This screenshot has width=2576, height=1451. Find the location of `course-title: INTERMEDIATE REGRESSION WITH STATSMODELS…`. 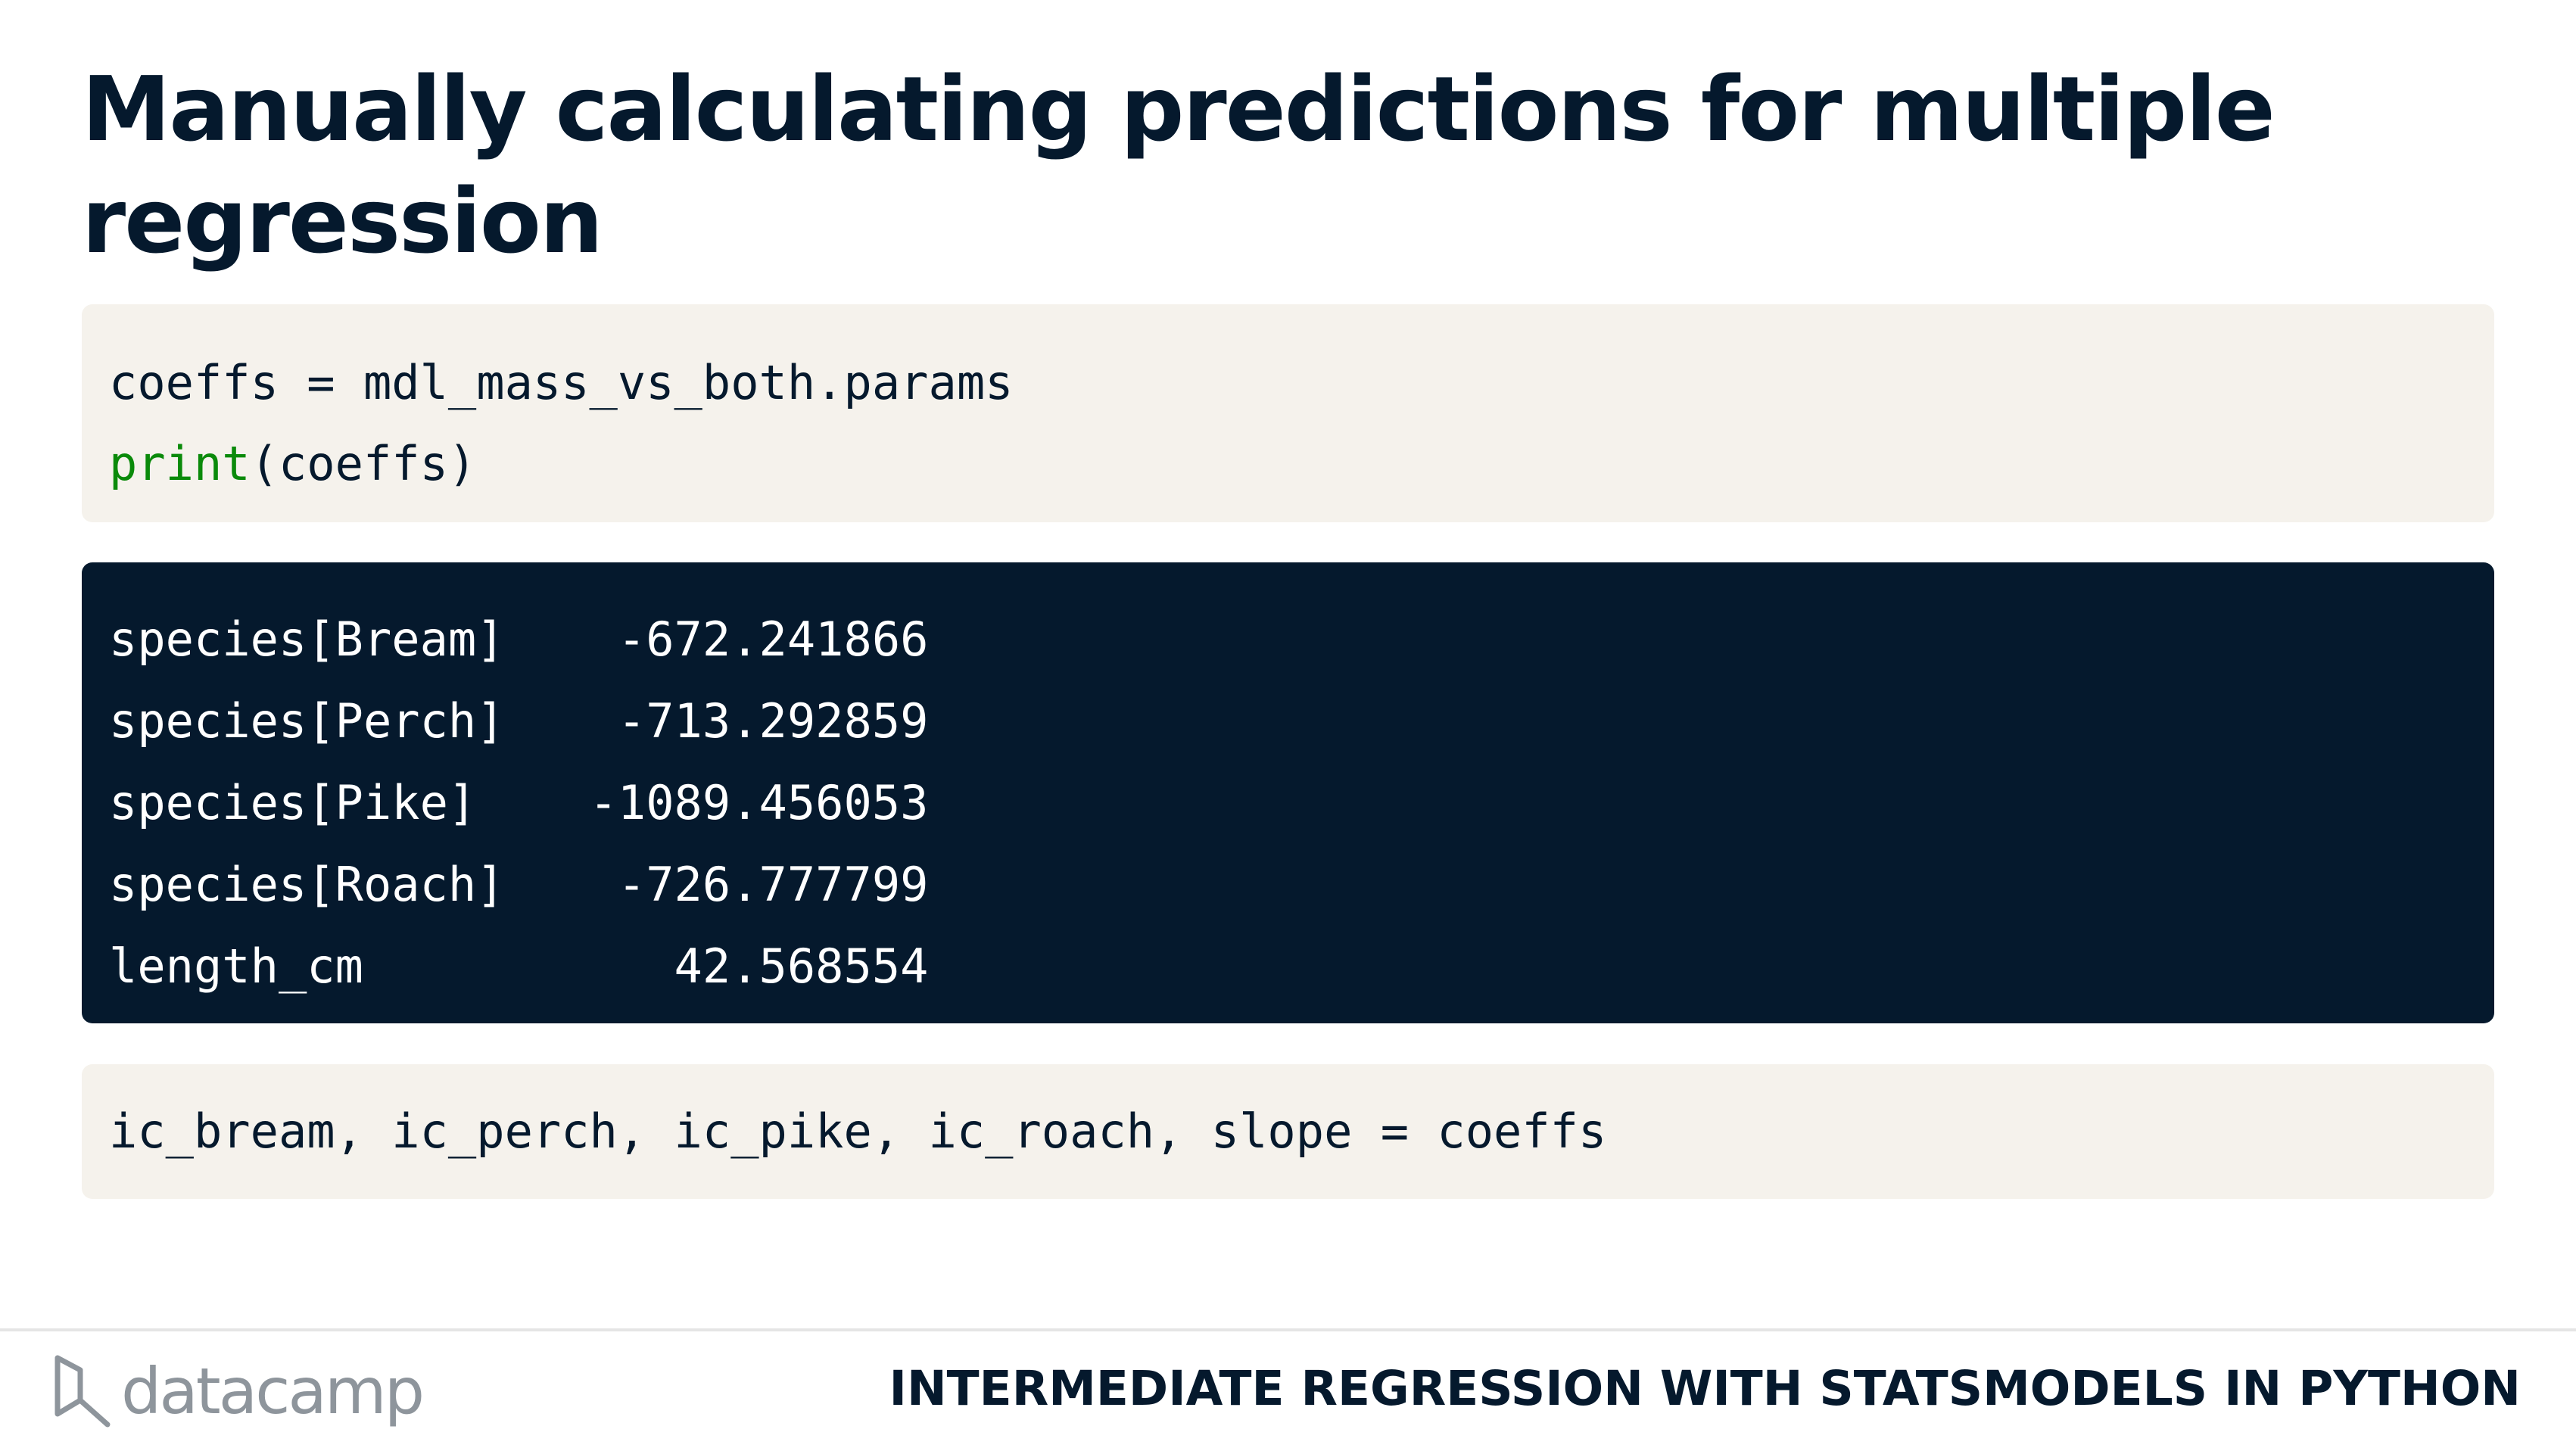

course-title: INTERMEDIATE REGRESSION WITH STATSMODELS… is located at coordinates (1705, 1388).